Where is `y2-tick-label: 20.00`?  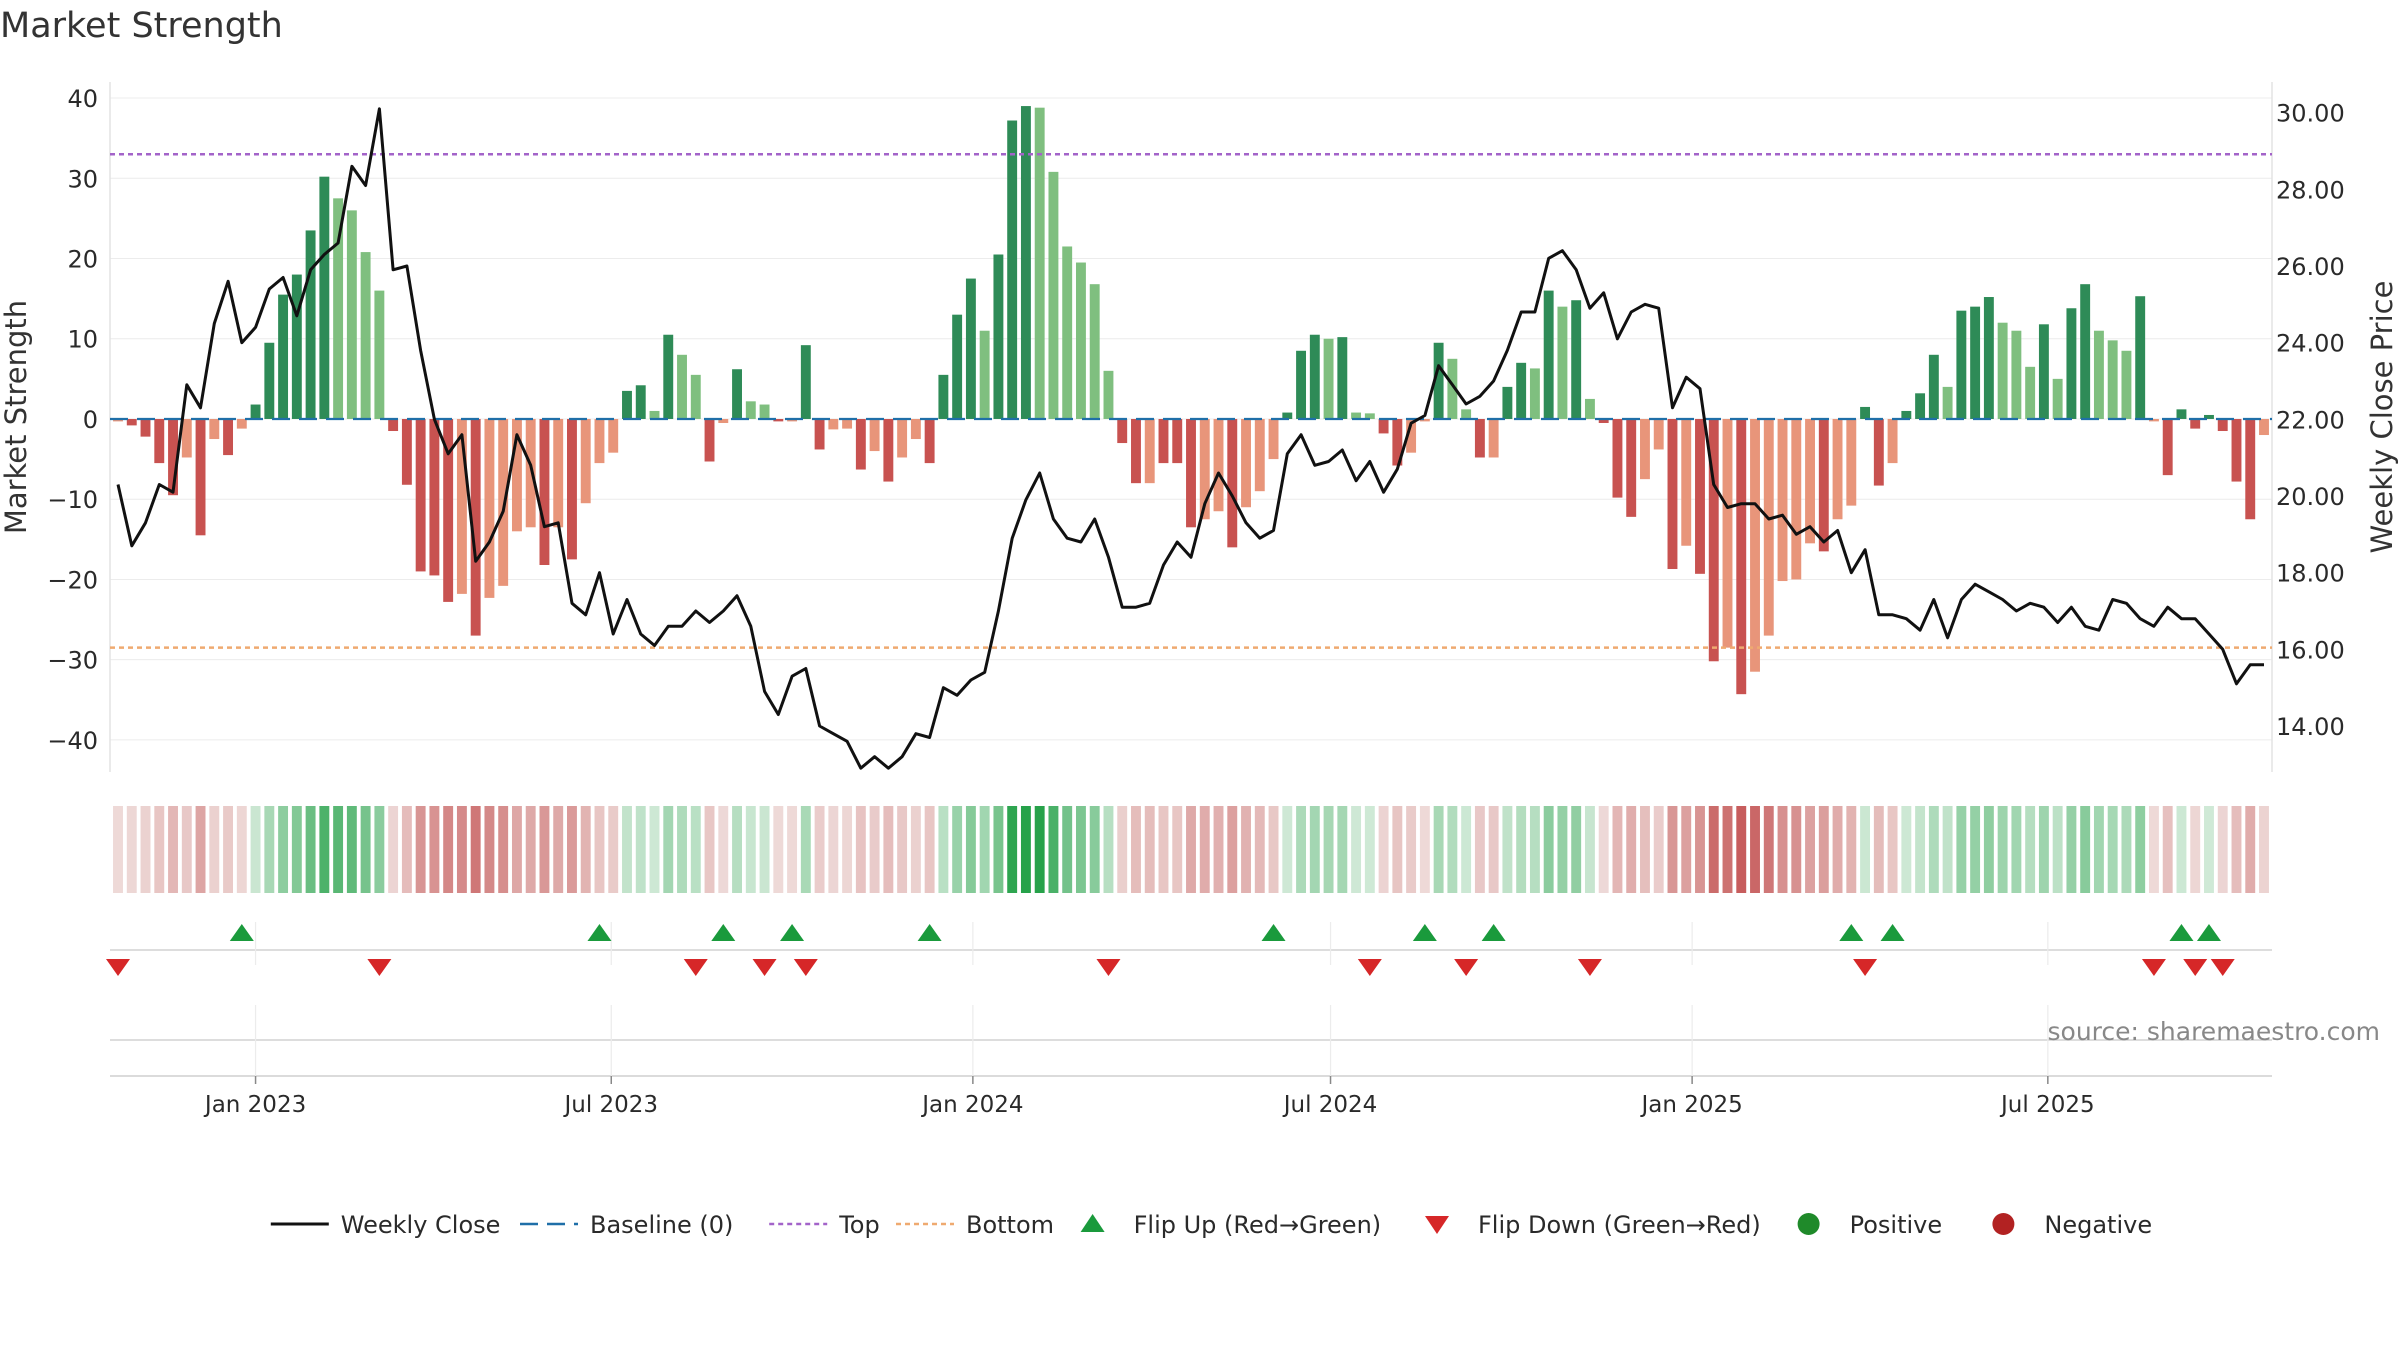 y2-tick-label: 20.00 is located at coordinates (2310, 497).